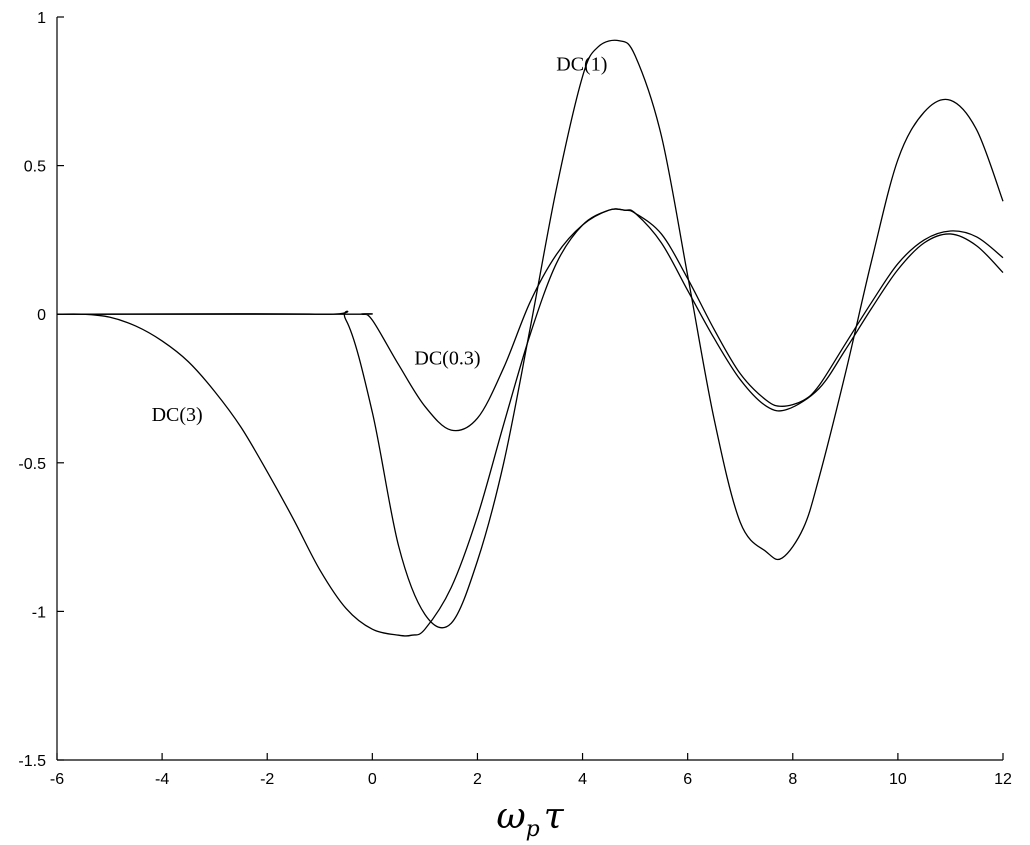 The image size is (1030, 845). I want to click on y-tick-label: 1, so click(41, 18).